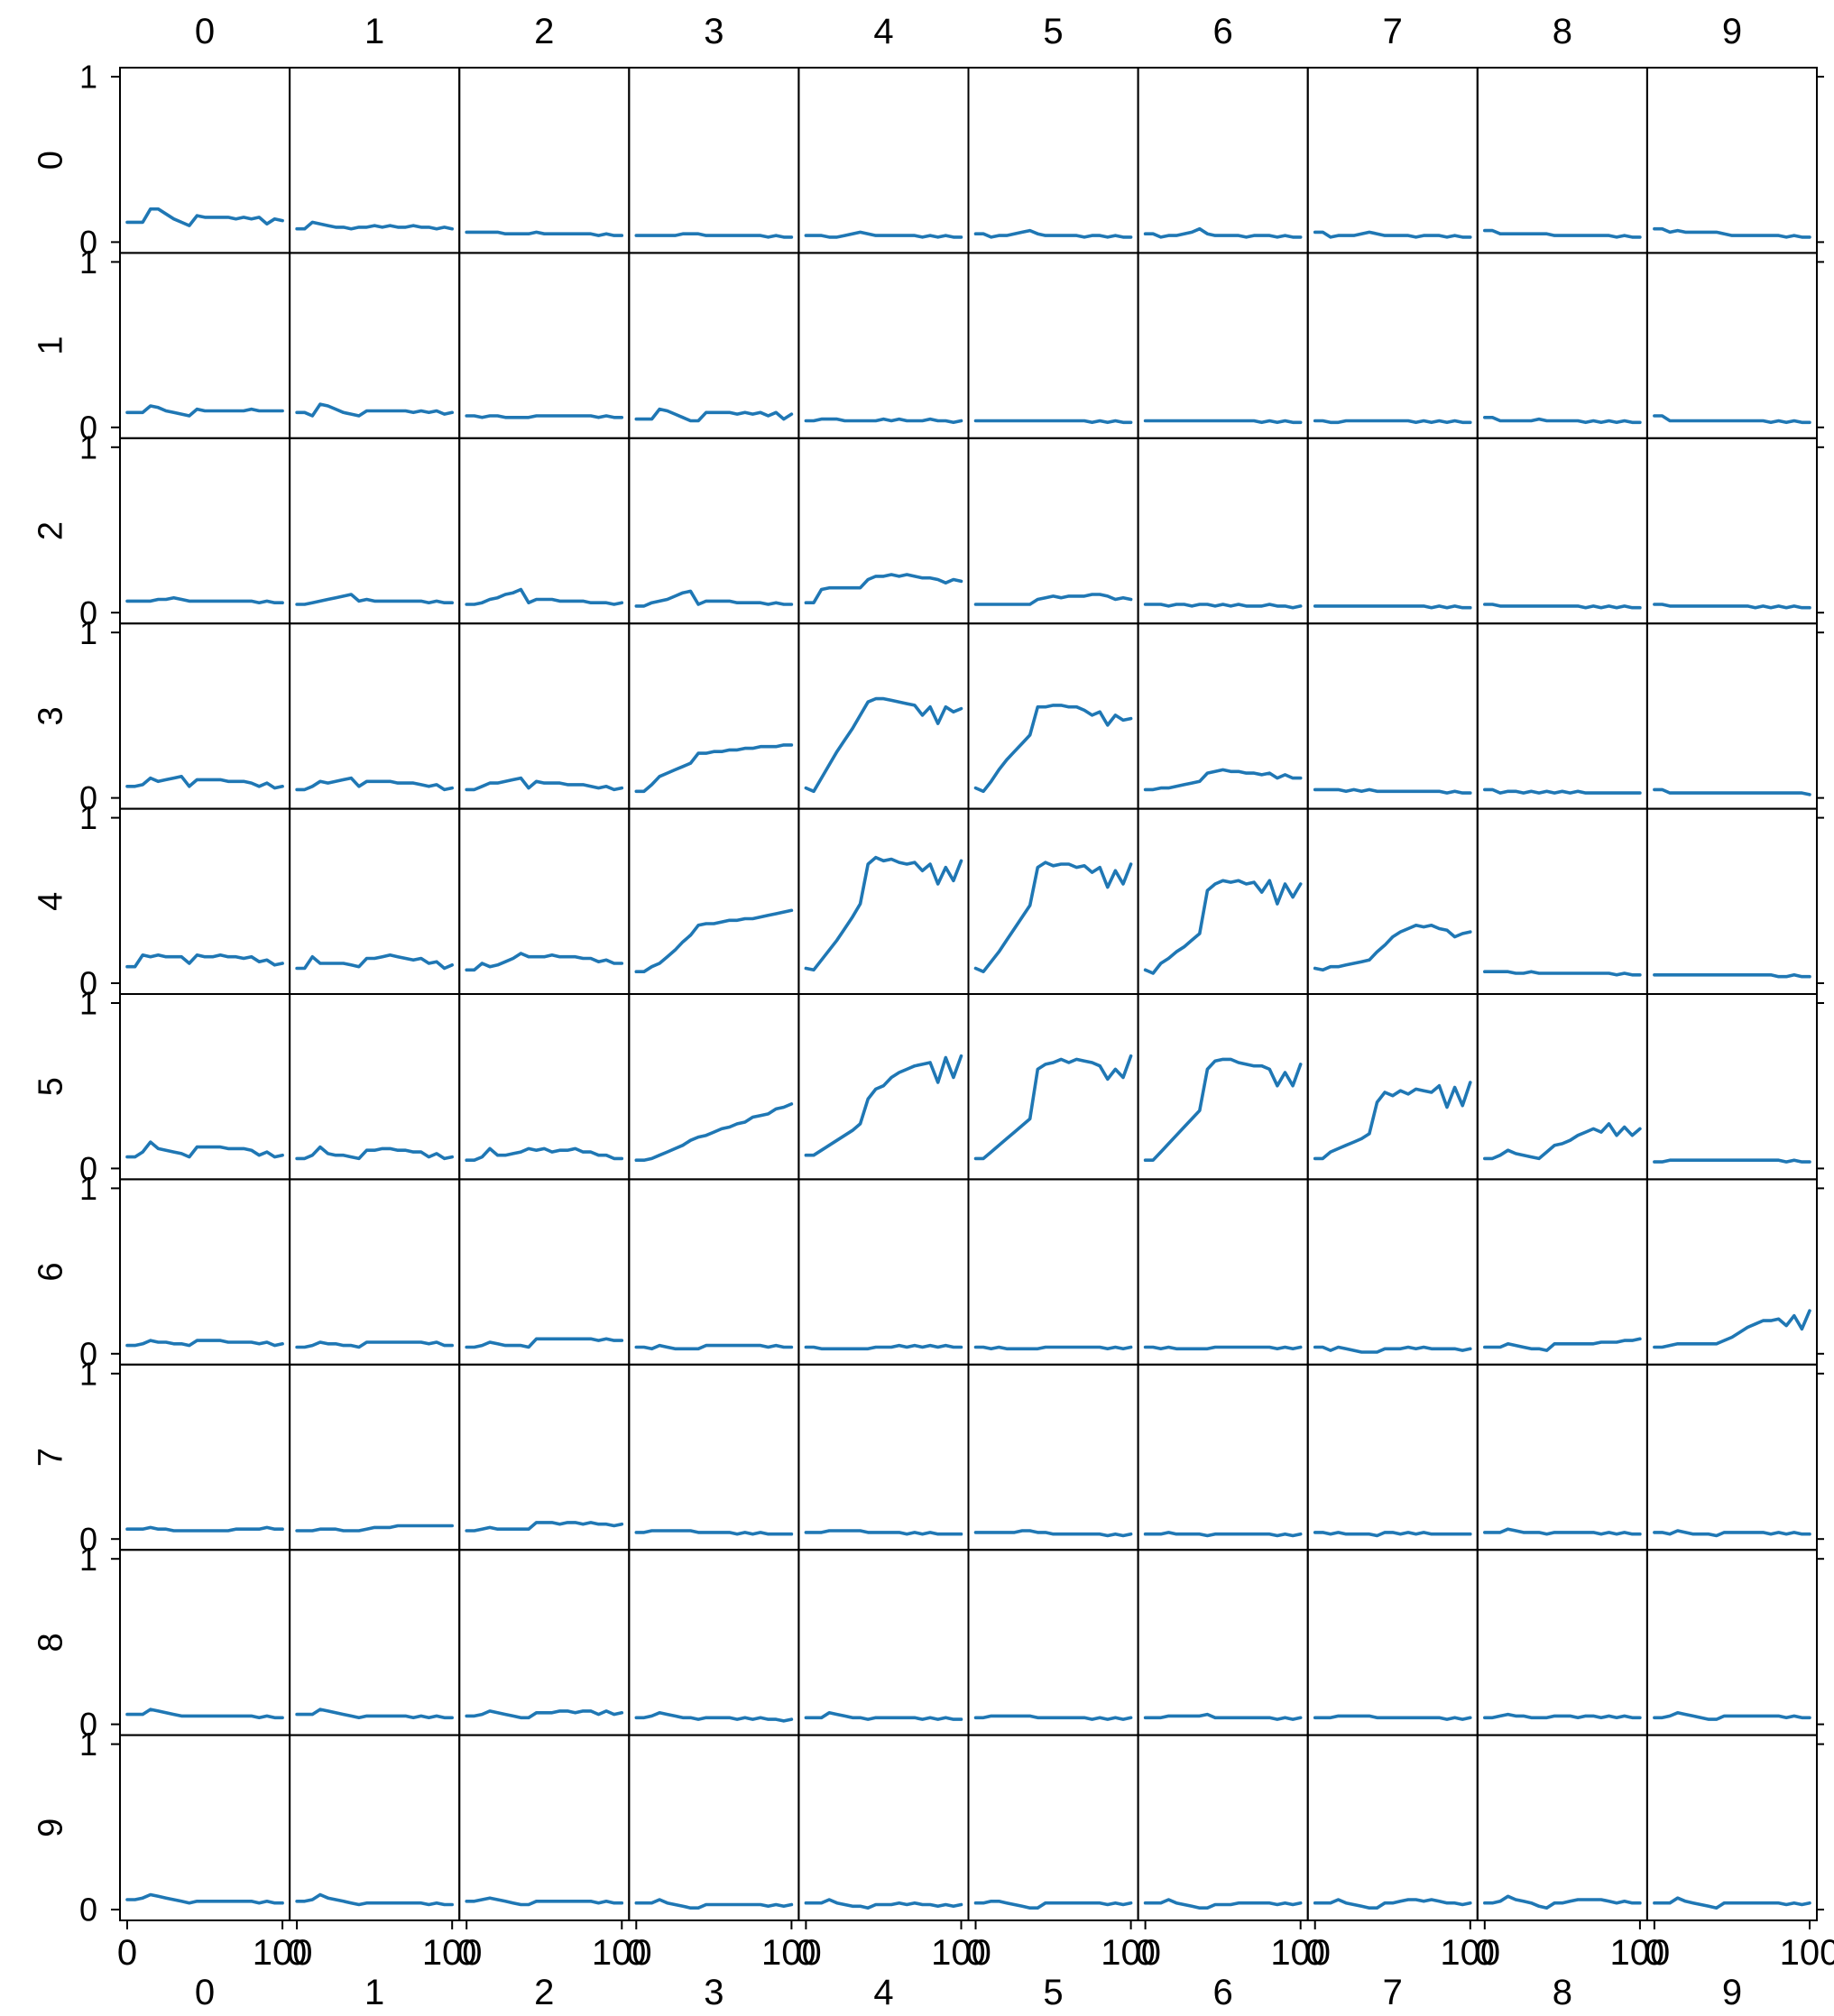  What do you see at coordinates (1562, 1457) in the screenshot?
I see `panel-r7-c8` at bounding box center [1562, 1457].